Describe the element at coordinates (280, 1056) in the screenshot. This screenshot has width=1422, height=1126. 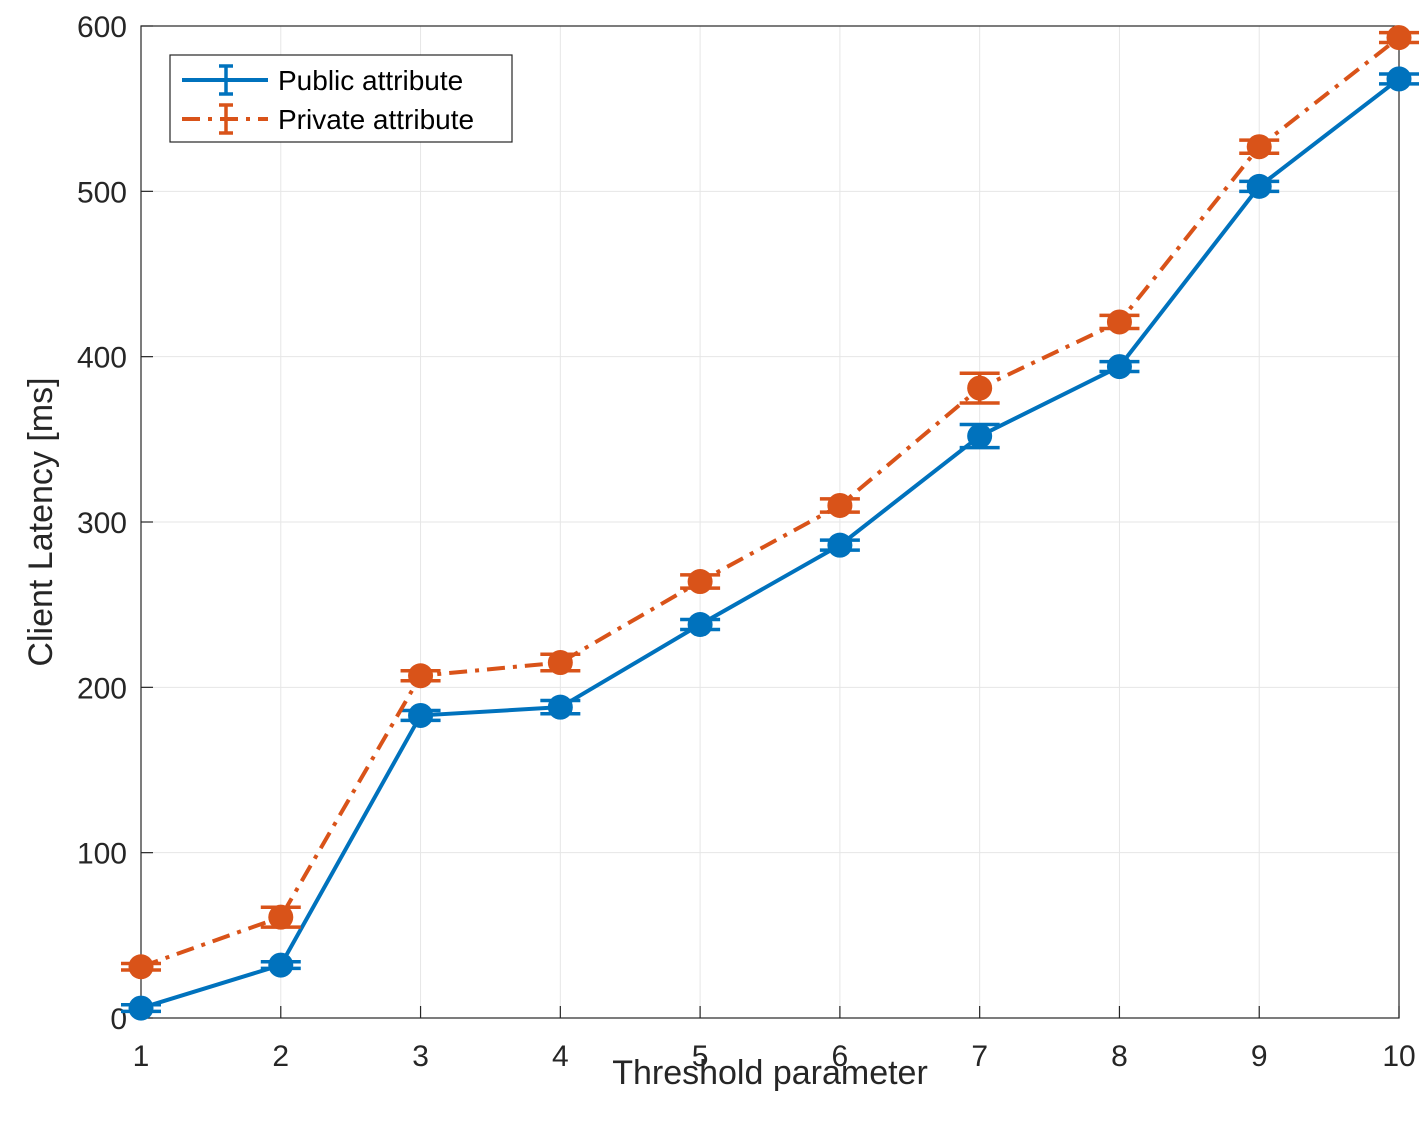
I see `x-tick-label: 2` at that location.